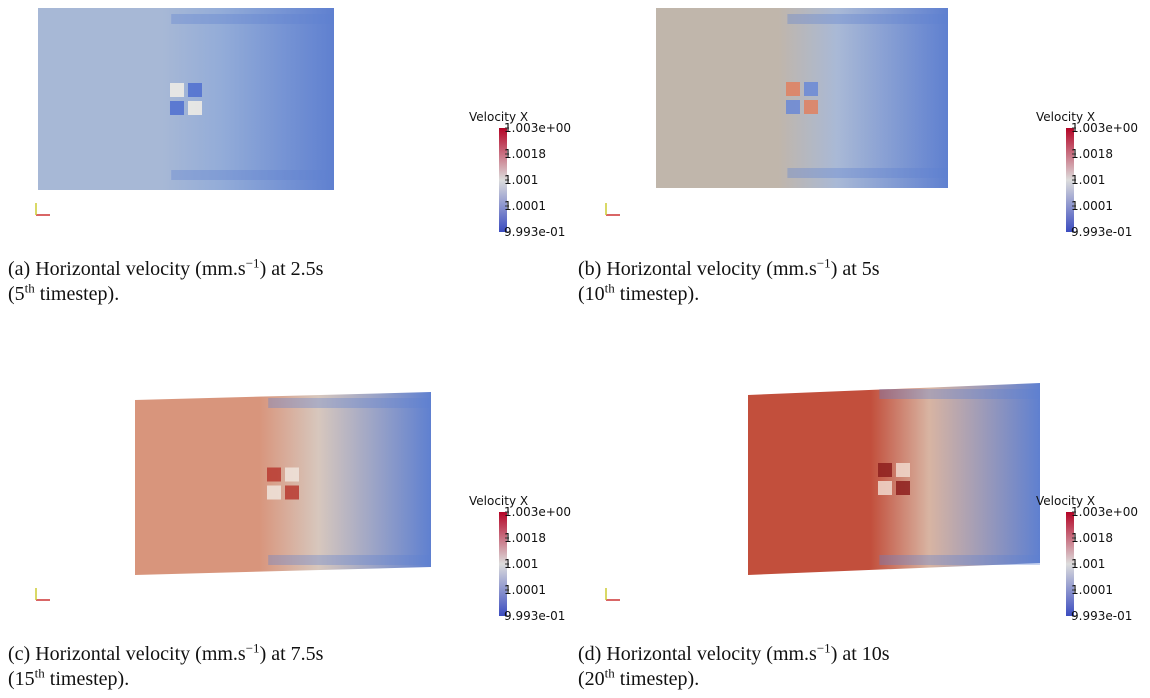  I want to click on caption-label: (c), so click(19, 654).